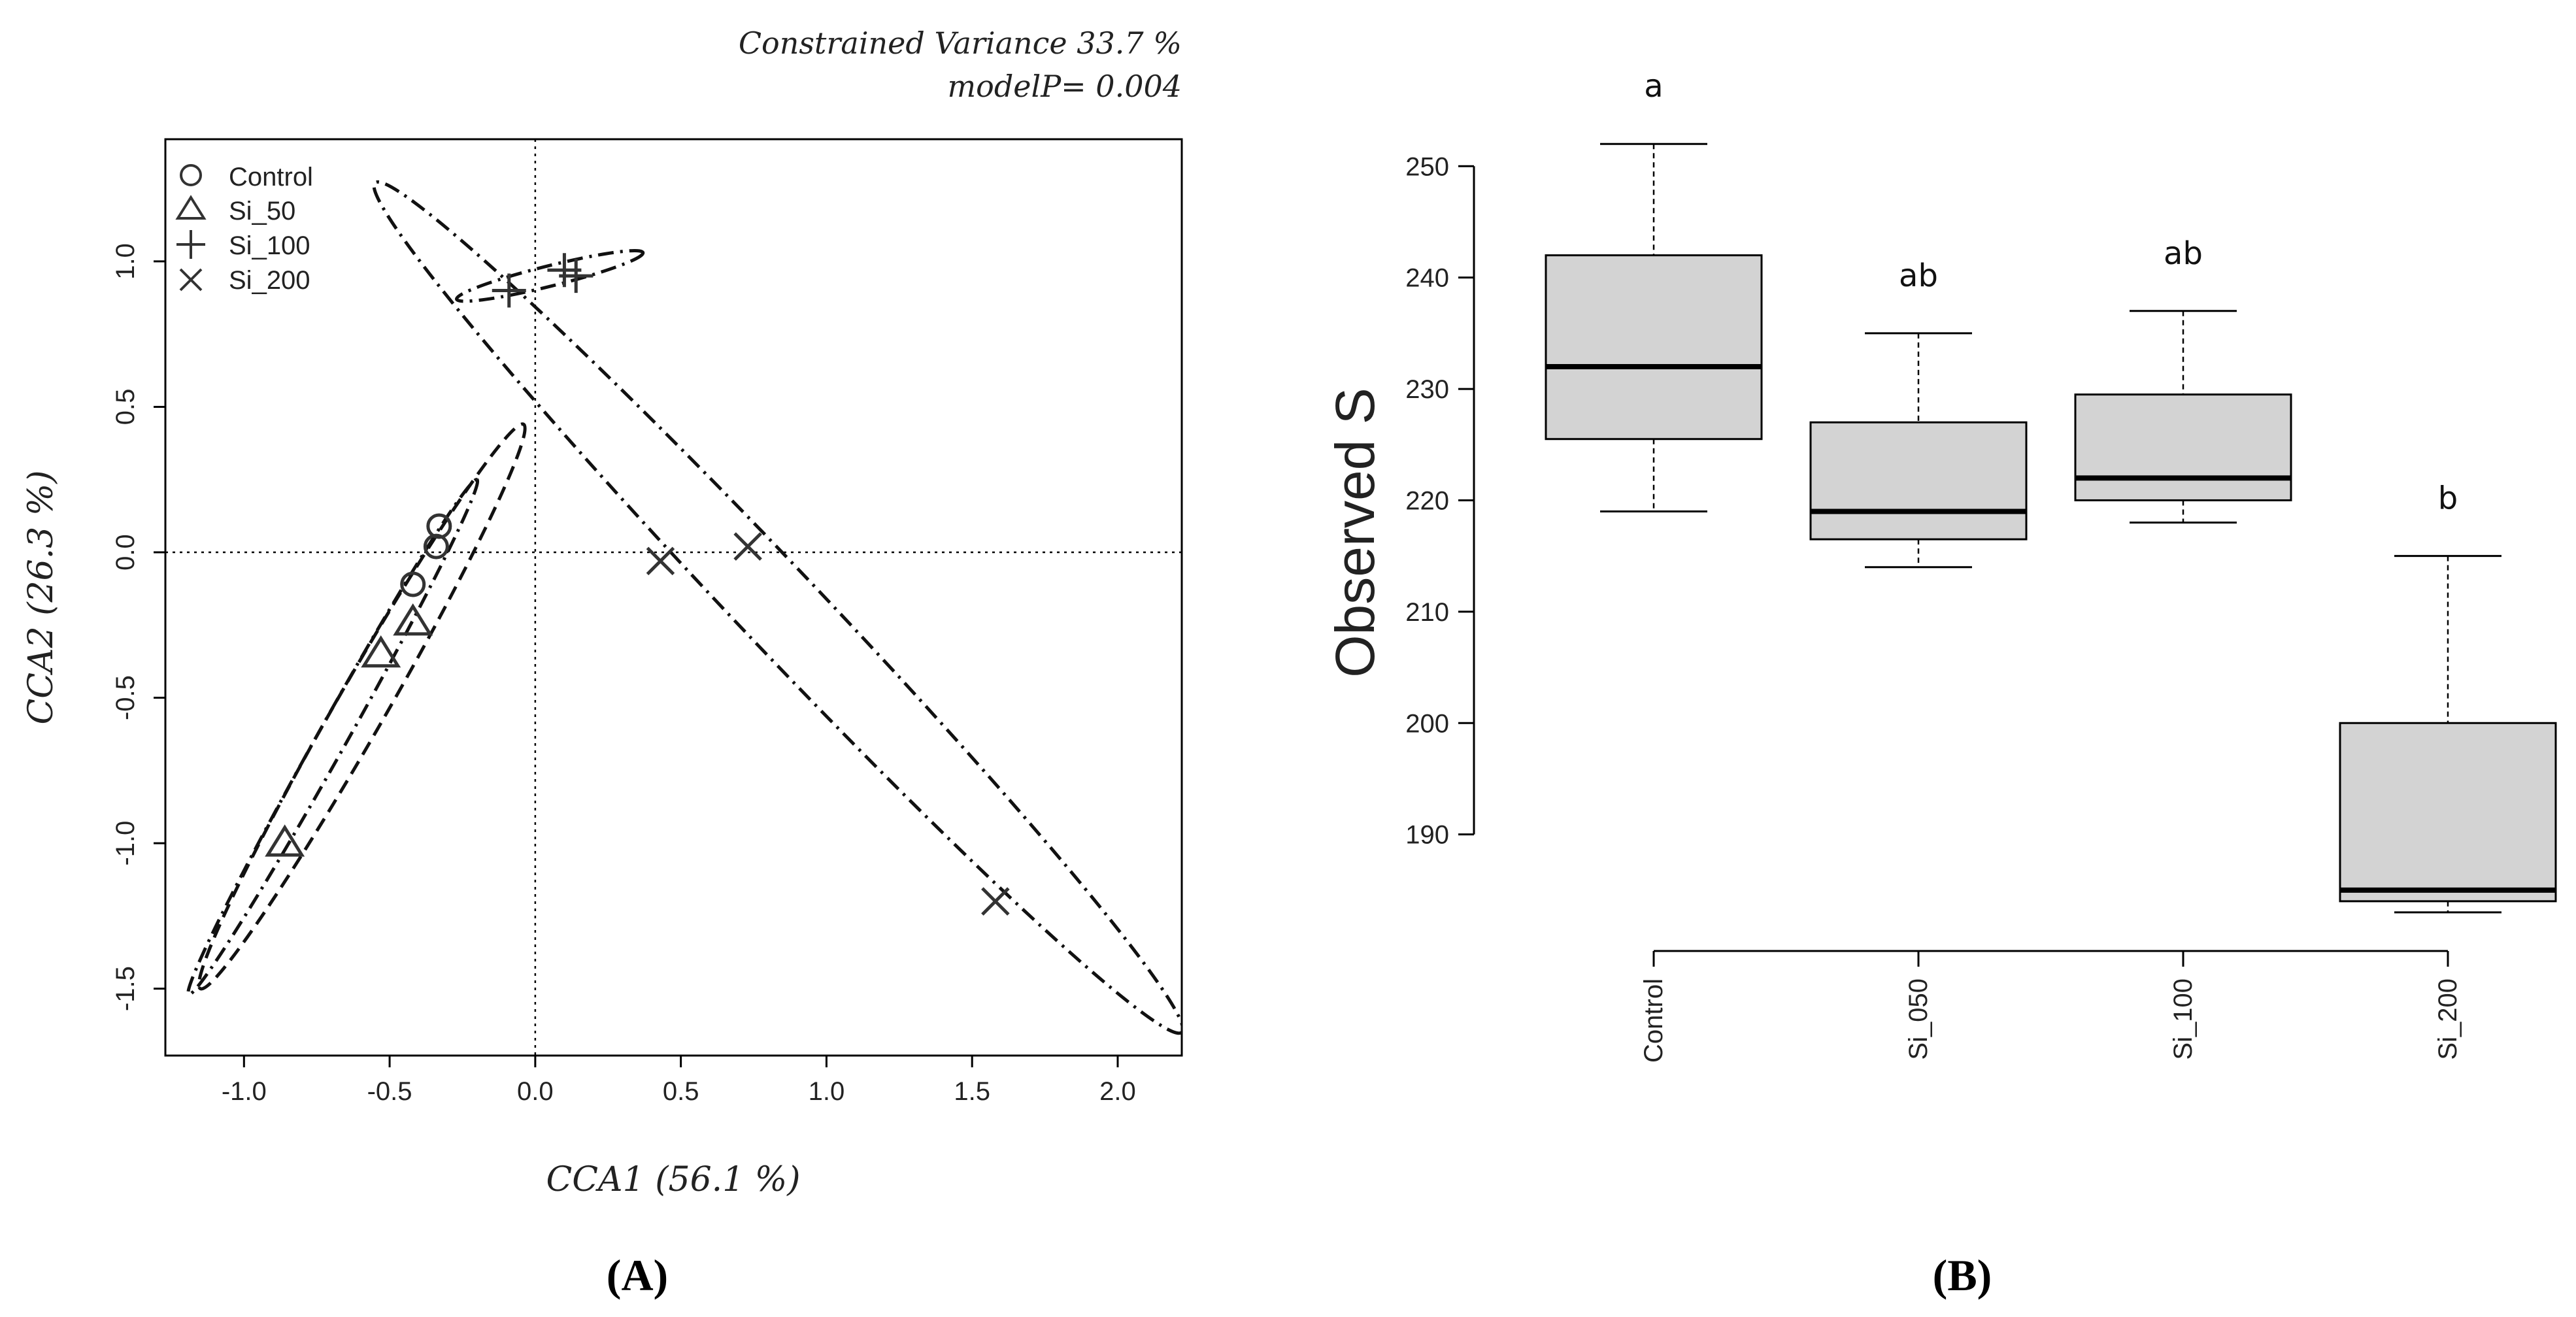  What do you see at coordinates (2183, 379) in the screenshot?
I see `box-si-100: ab` at bounding box center [2183, 379].